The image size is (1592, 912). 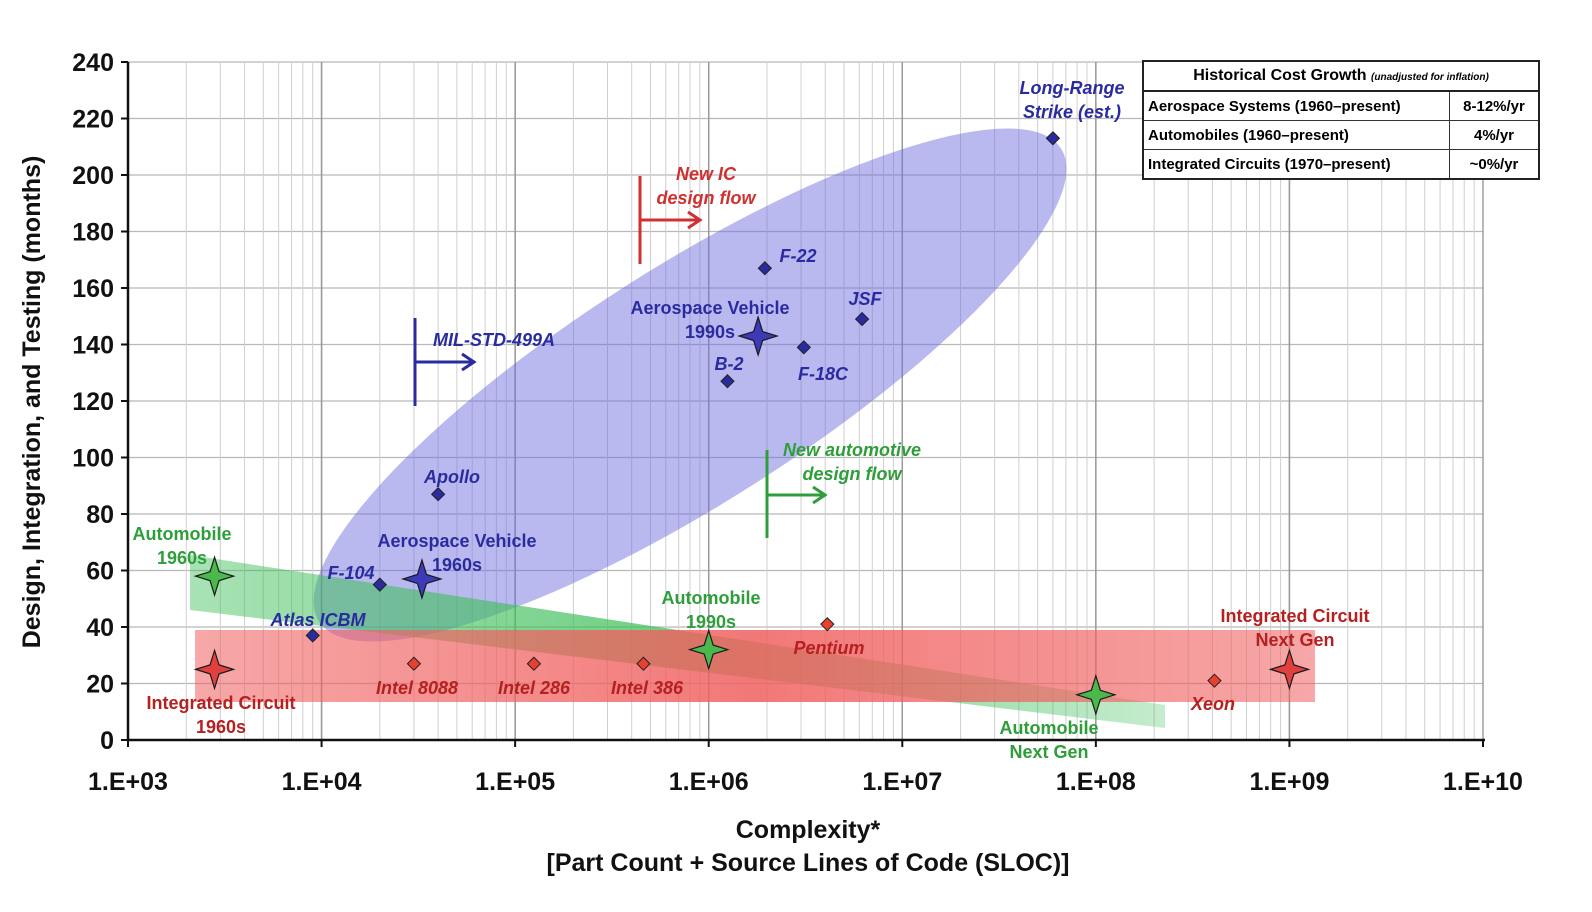 I want to click on cost-growth-title: Historical Cost Growth, so click(x=1280, y=75).